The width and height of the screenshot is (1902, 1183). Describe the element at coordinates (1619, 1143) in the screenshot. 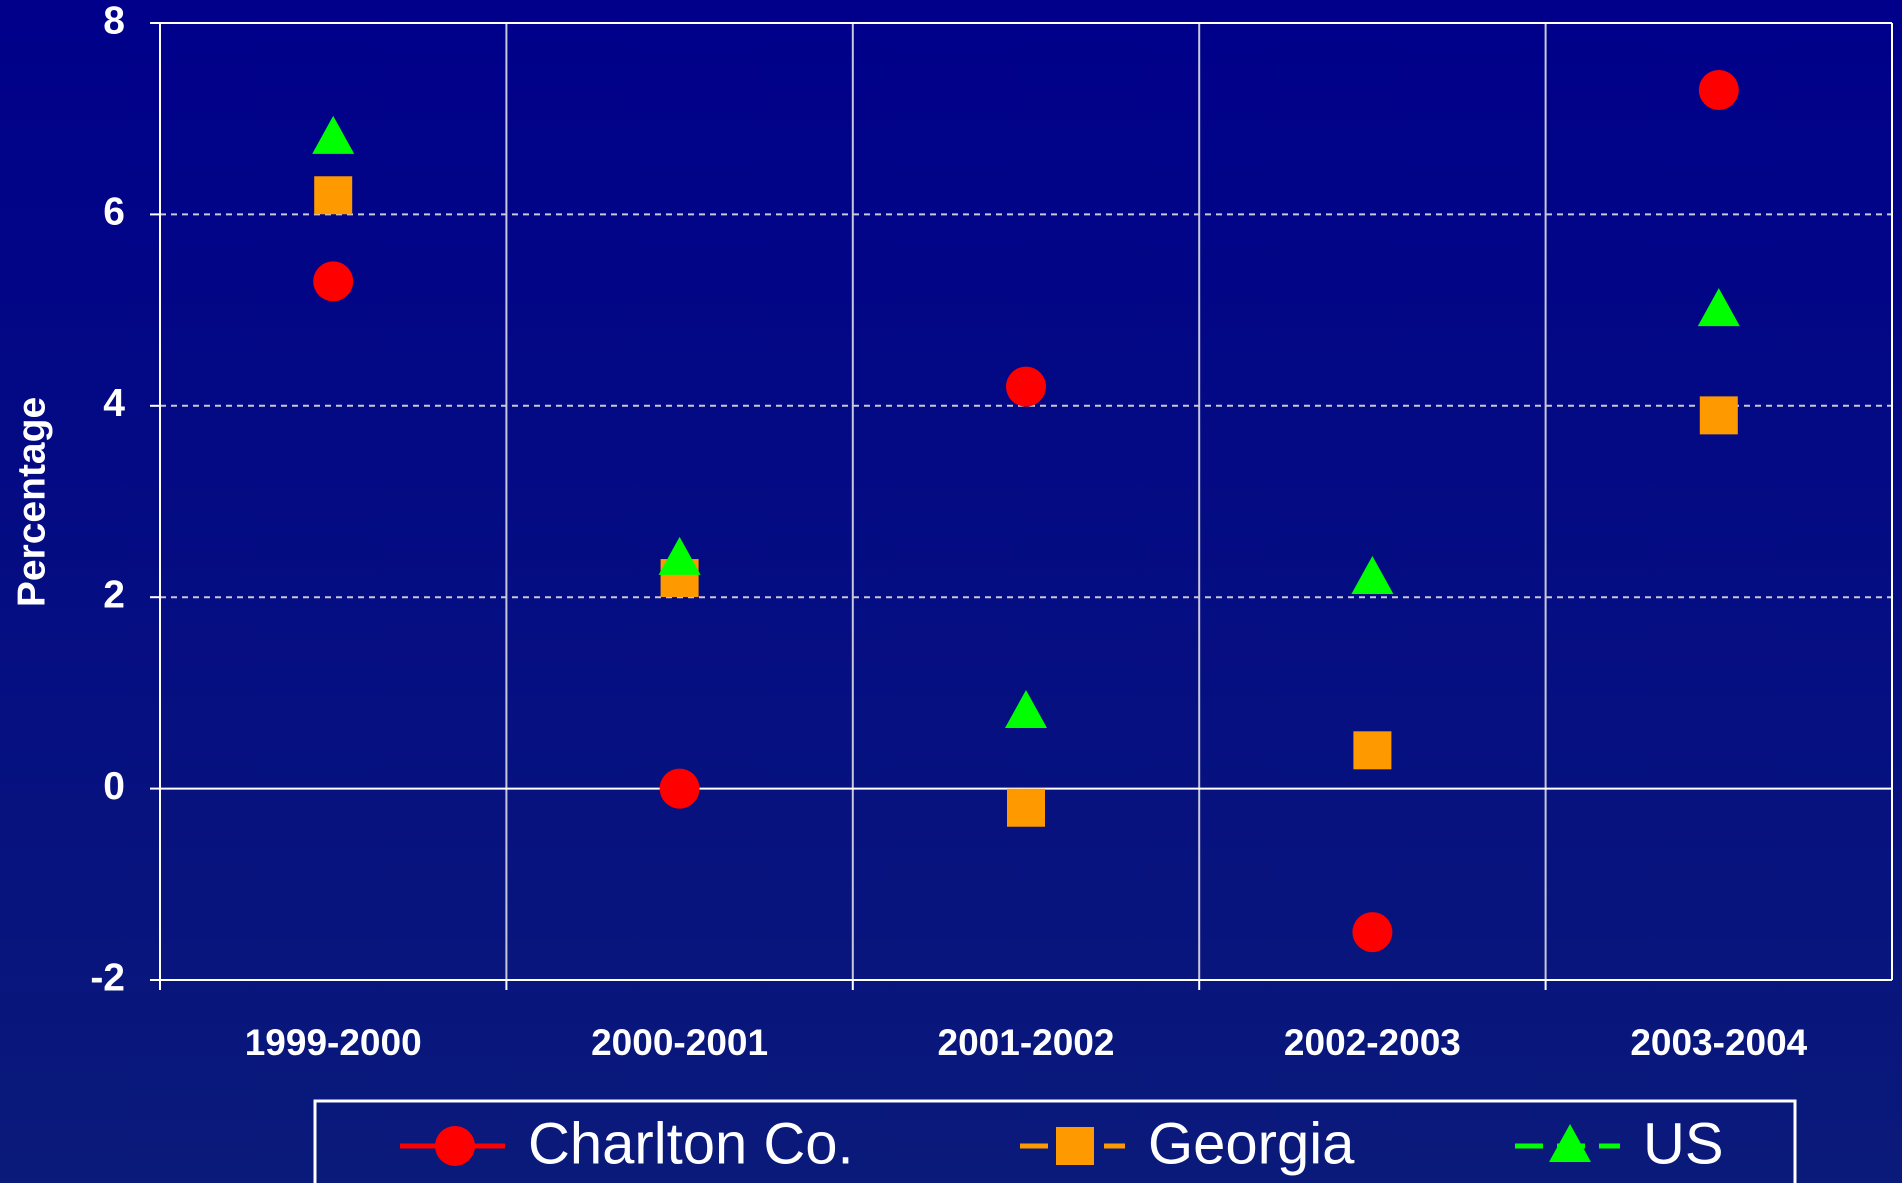

I see `legend-item: US` at that location.